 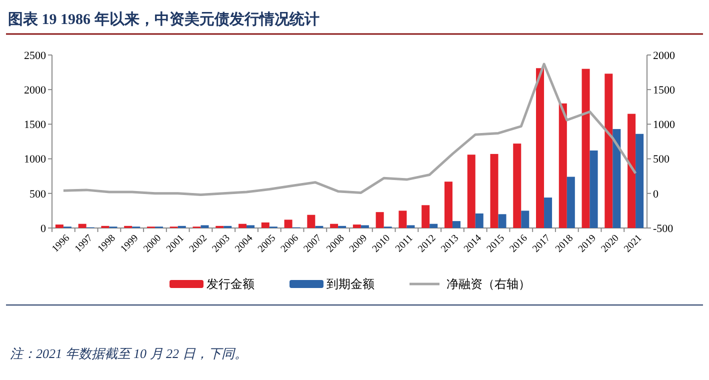 What do you see at coordinates (43, 228) in the screenshot?
I see `y-tick-label: 0` at bounding box center [43, 228].